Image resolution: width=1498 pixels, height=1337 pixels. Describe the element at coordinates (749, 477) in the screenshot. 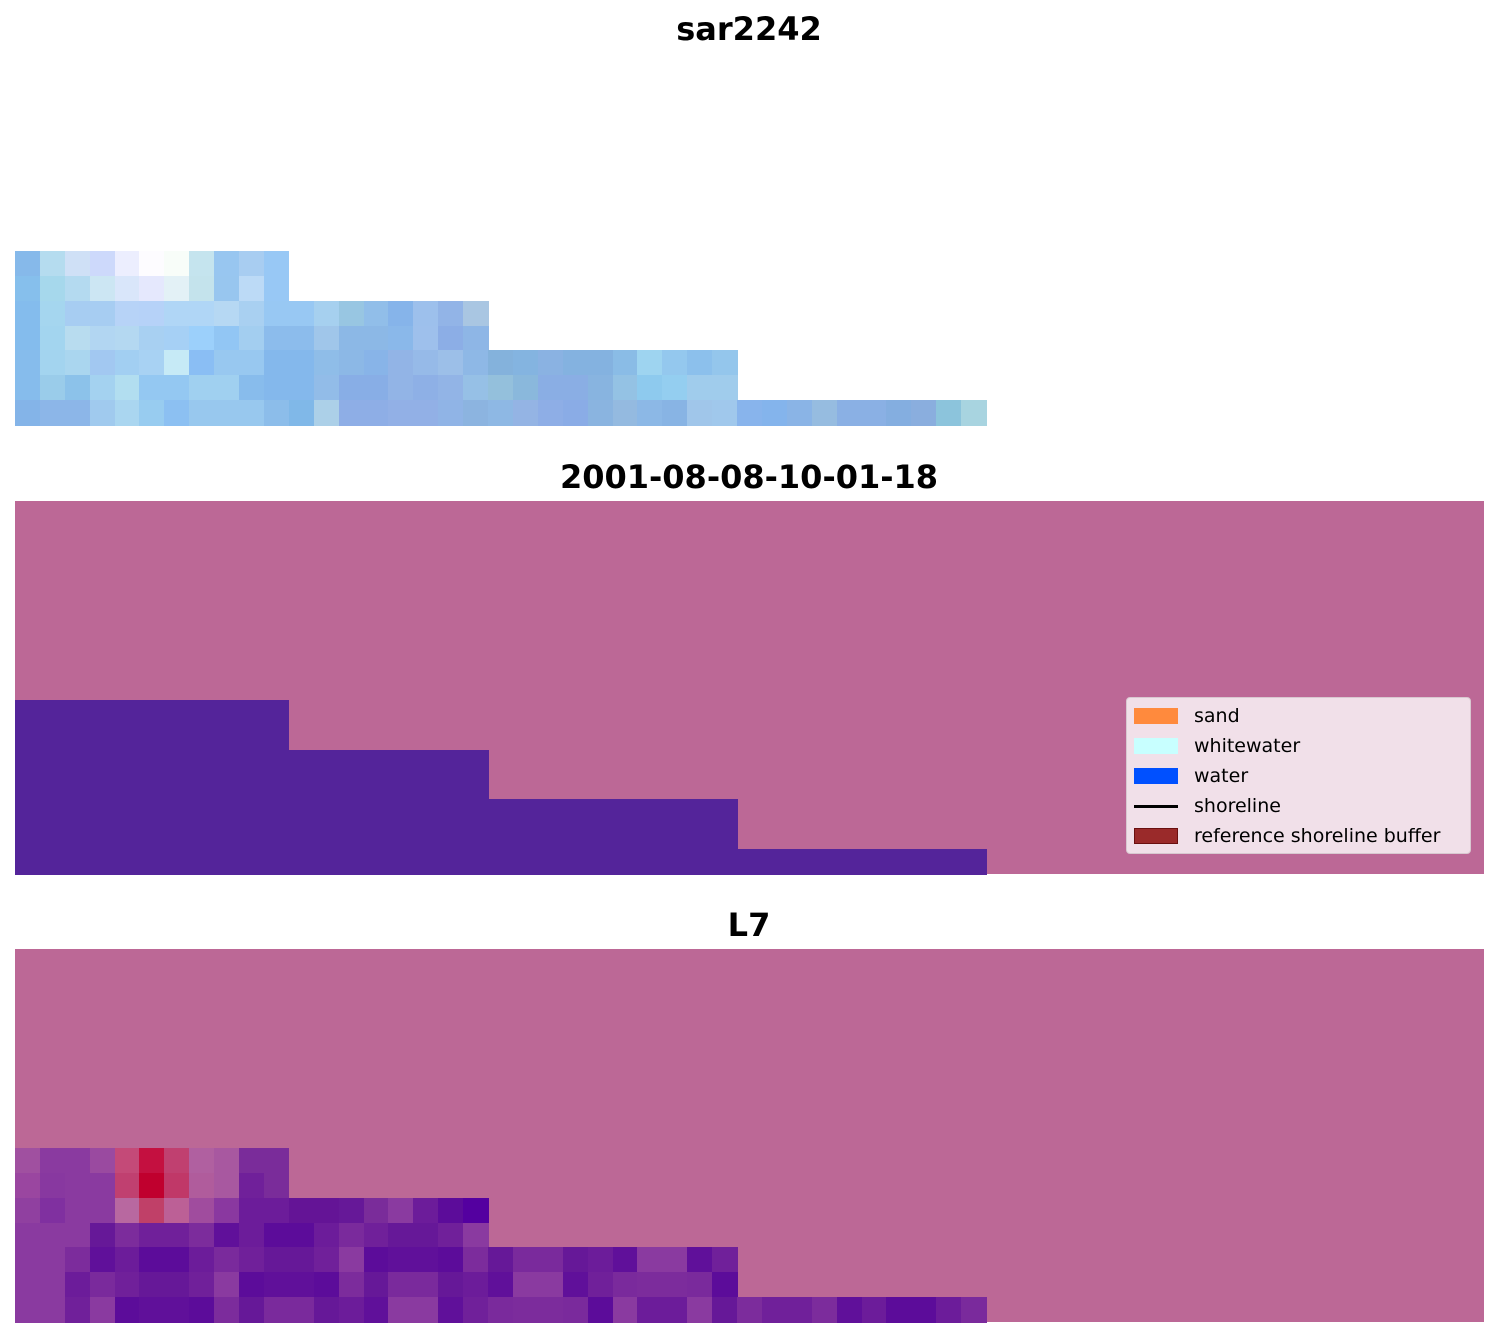

I see `panel-title-classification: 2001-08-08-10-01-18` at that location.